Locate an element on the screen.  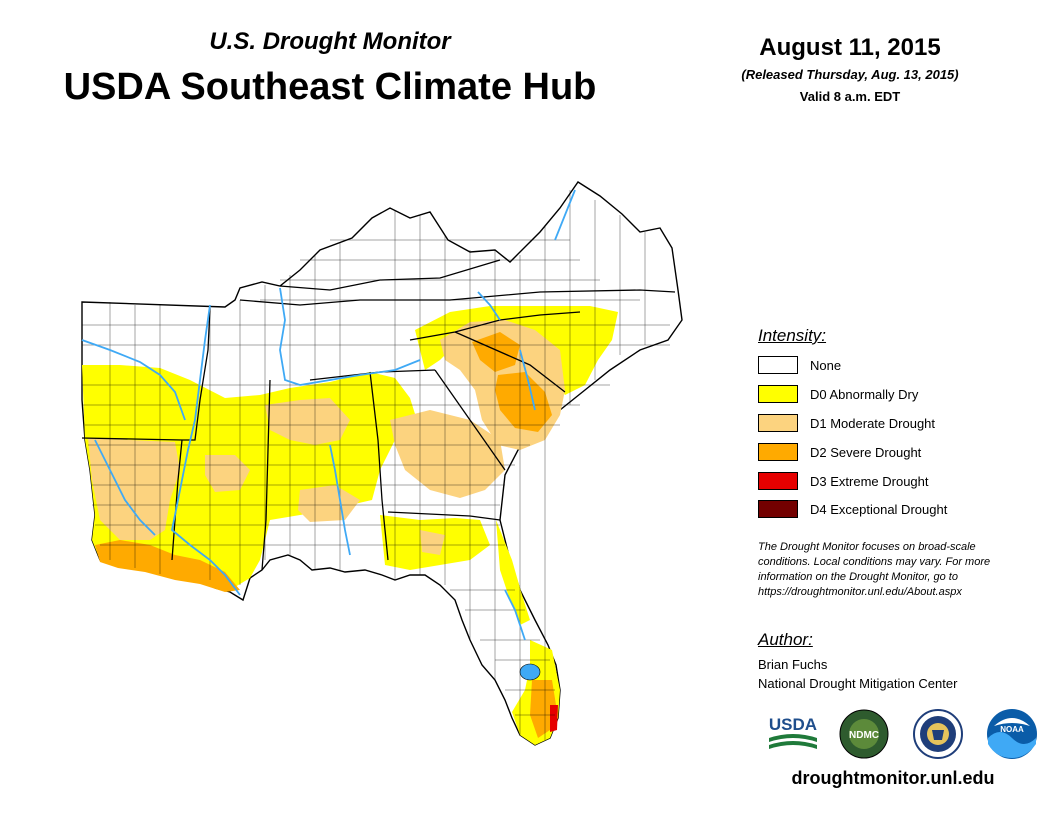
ndmc-logo: NDMC is located at coordinates (864, 734).